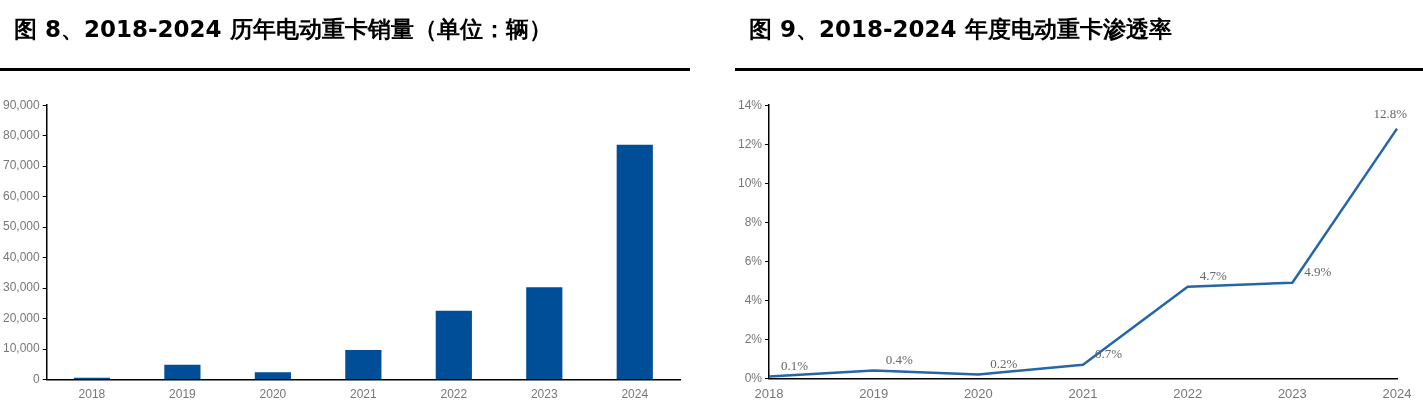 The height and width of the screenshot is (405, 1423). I want to click on y-tick-label: 30,000, so click(22, 287).